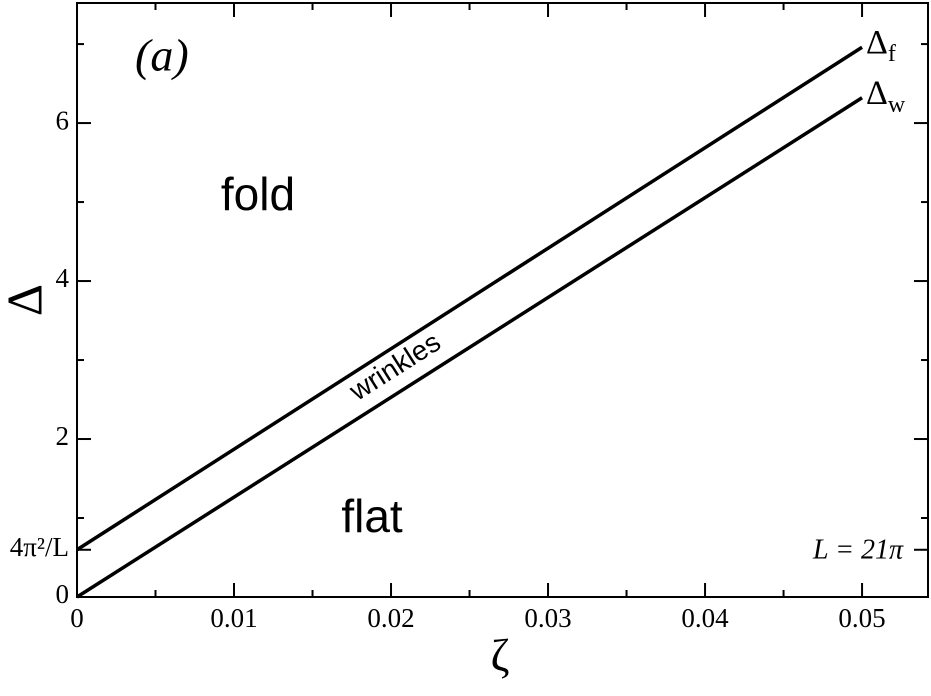 Image resolution: width=931 pixels, height=696 pixels. I want to click on region-label: flat, so click(372, 516).